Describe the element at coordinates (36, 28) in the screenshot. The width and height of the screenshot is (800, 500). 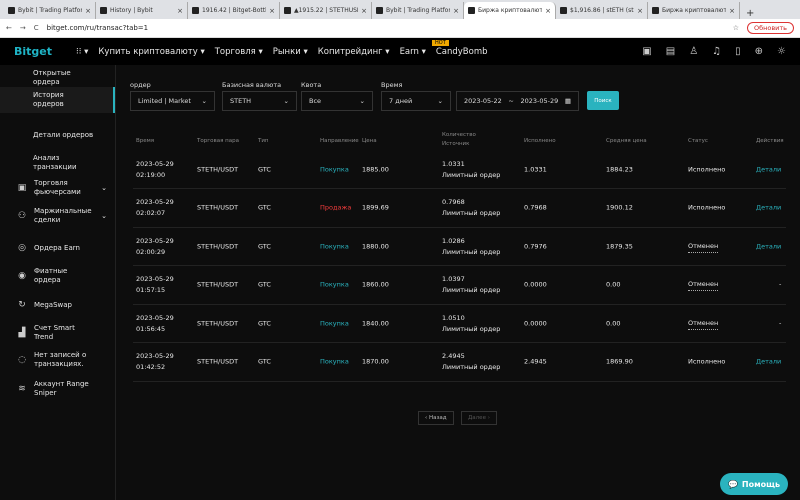
I see `reload-icon: C` at that location.